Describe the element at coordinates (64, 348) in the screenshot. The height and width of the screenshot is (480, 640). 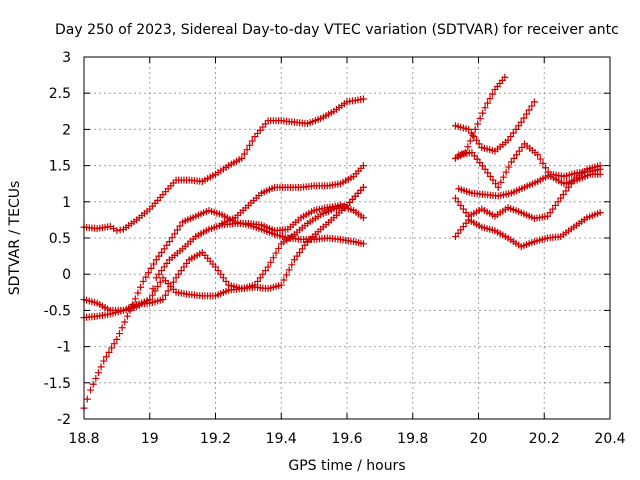
I see `y-tick-label: -1` at that location.